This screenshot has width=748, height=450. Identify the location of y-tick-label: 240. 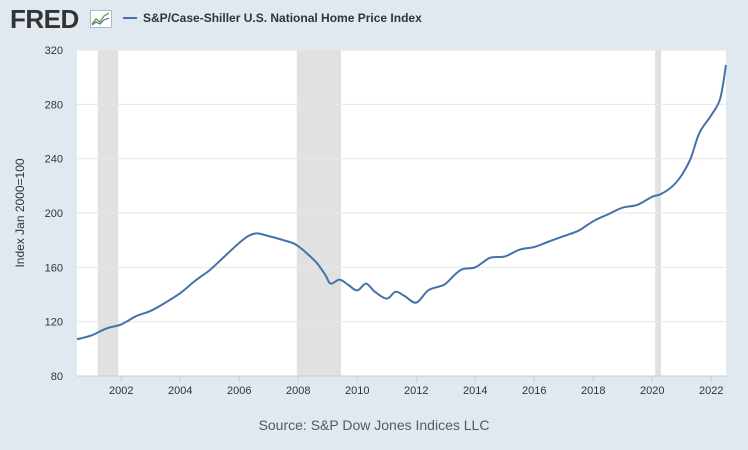
(54, 160).